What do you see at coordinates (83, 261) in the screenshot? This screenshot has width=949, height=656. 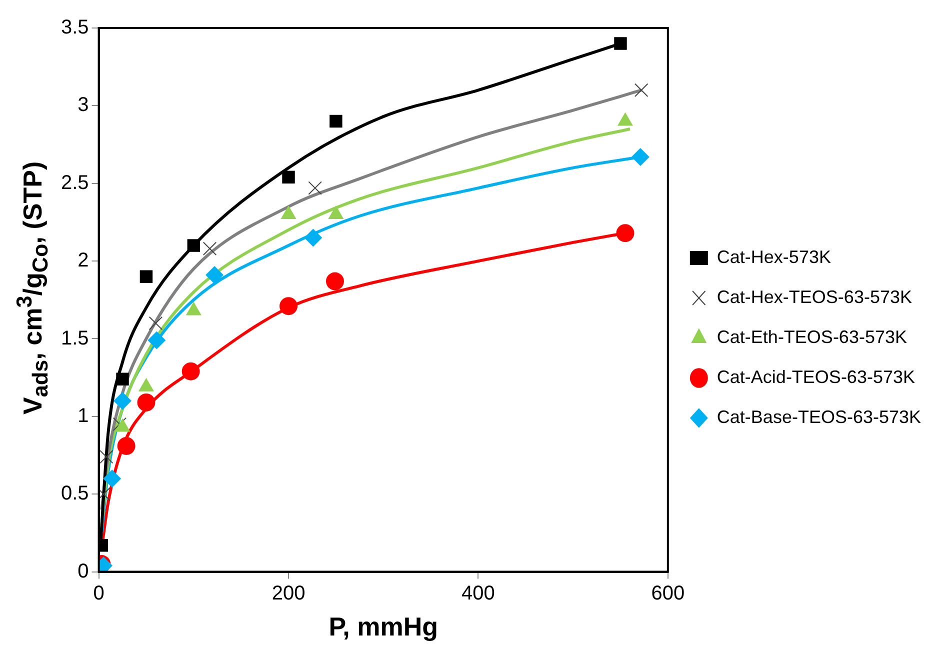 I see `y-tick-label: 2` at bounding box center [83, 261].